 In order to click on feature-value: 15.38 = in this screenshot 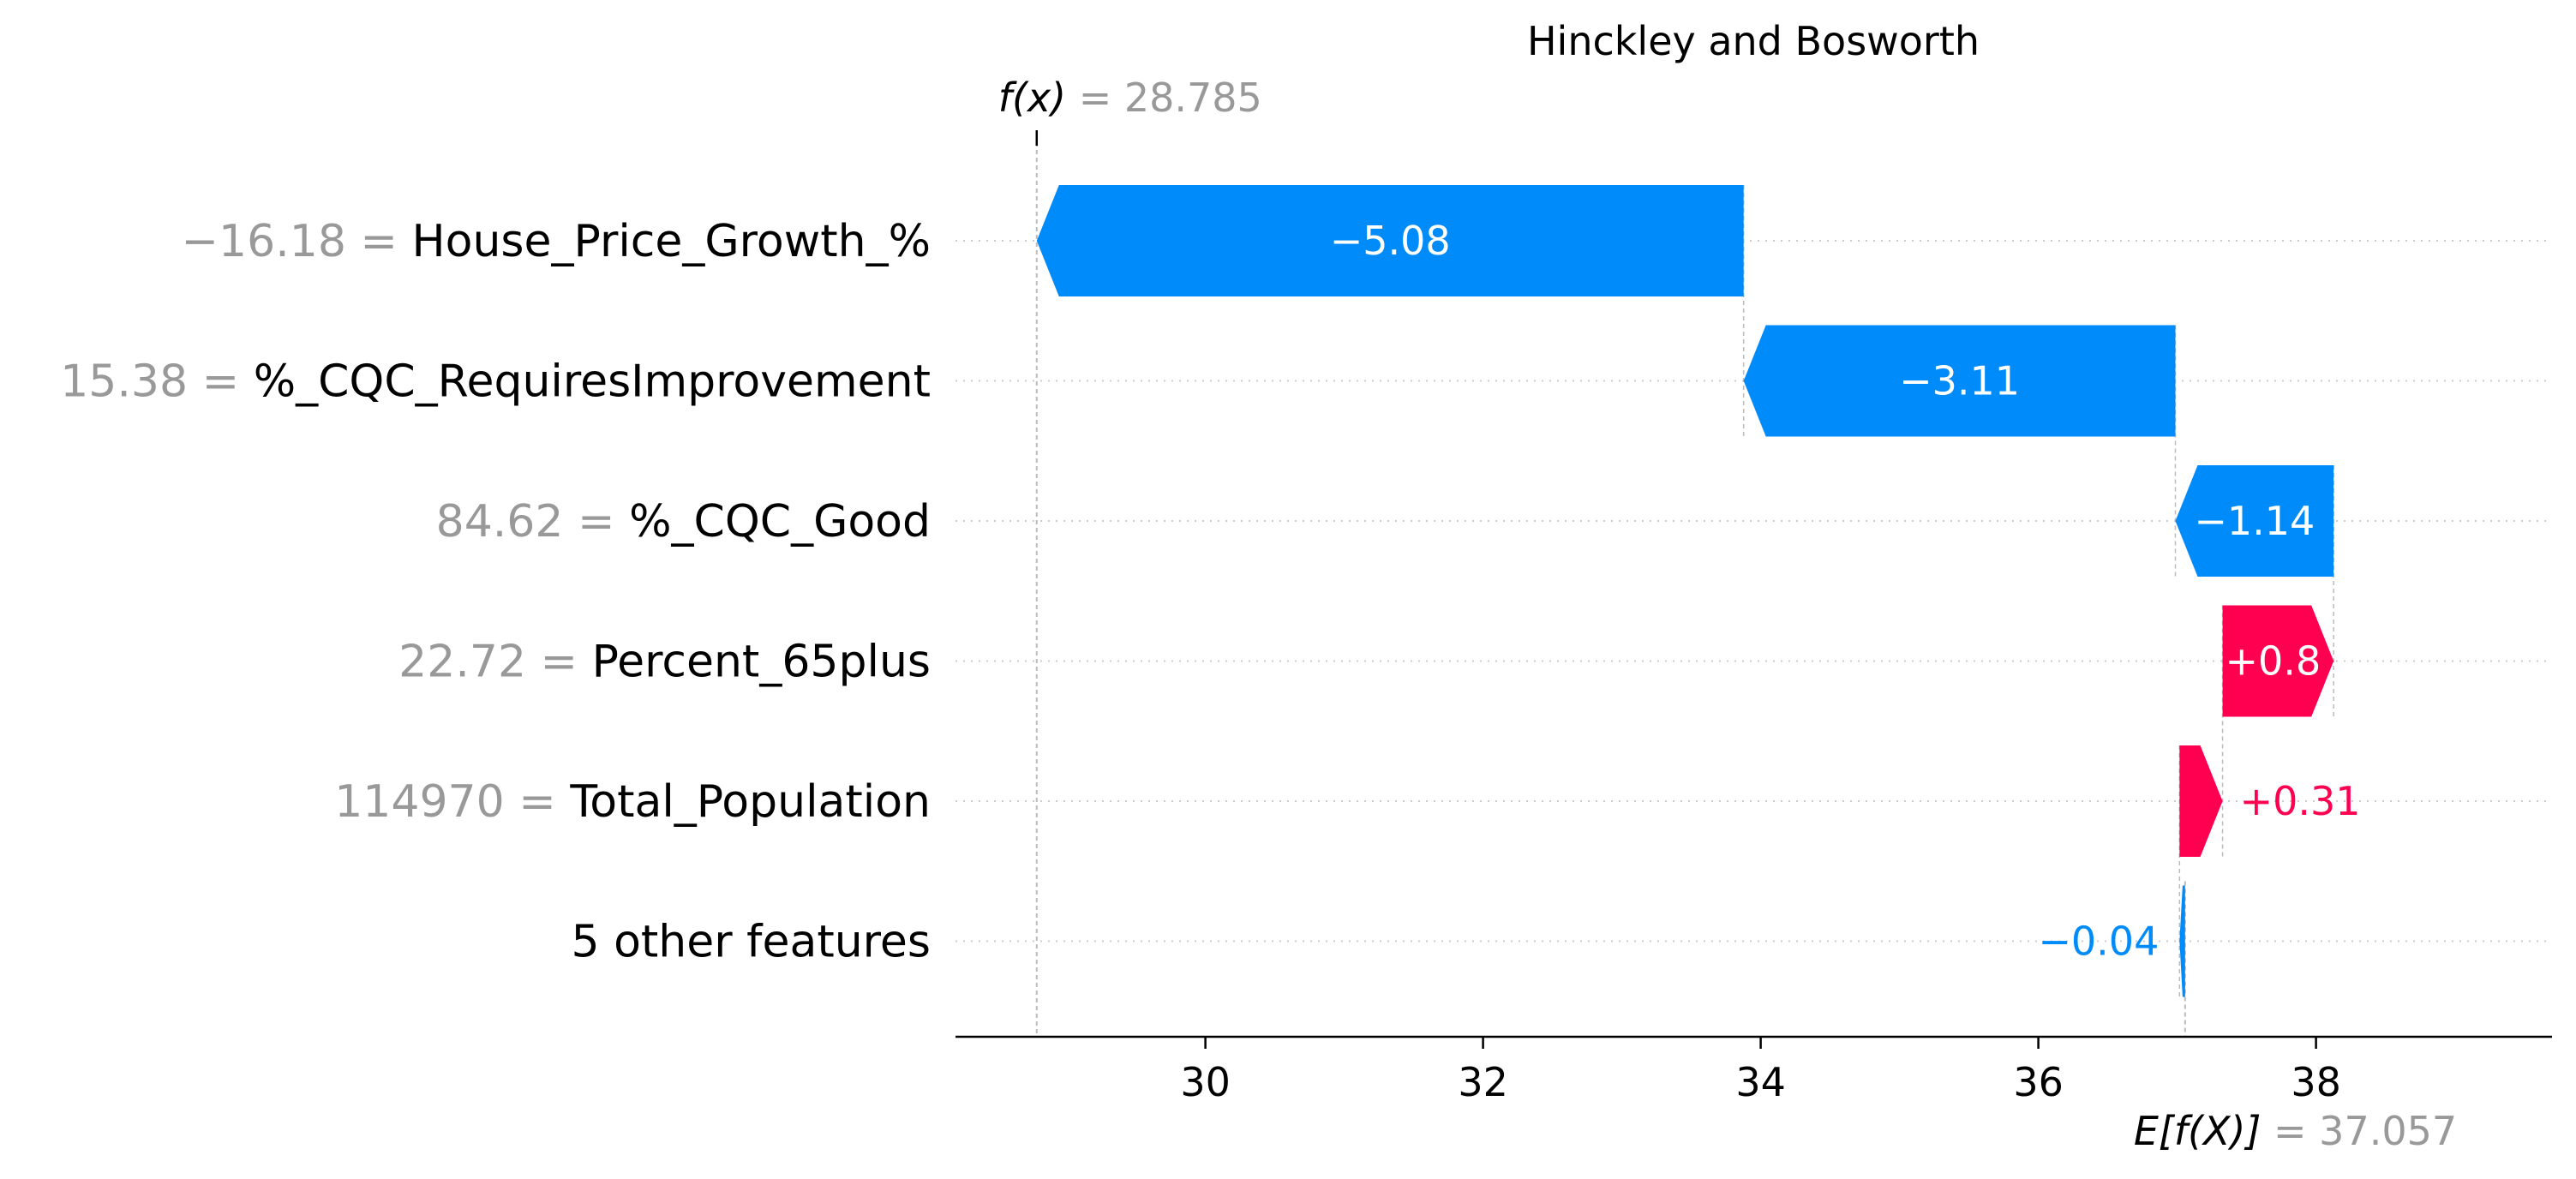, I will do `click(157, 382)`.